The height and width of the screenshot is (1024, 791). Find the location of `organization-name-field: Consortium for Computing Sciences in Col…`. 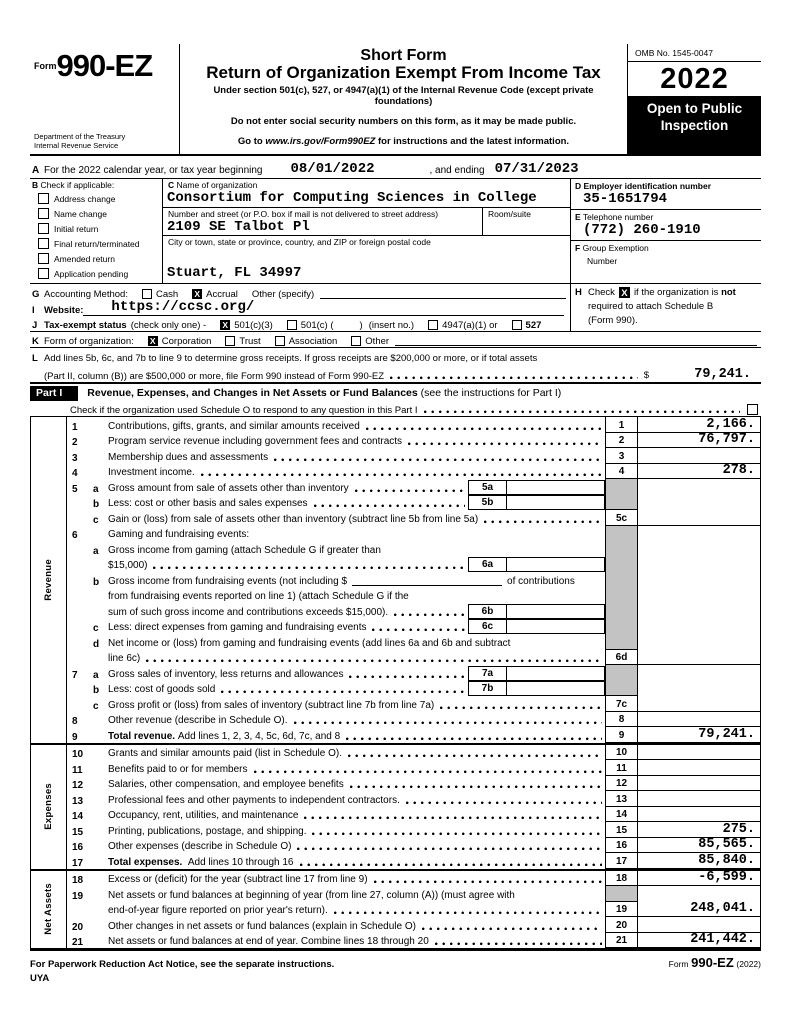

organization-name-field: Consortium for Computing Sciences in Col… is located at coordinates (366, 199).